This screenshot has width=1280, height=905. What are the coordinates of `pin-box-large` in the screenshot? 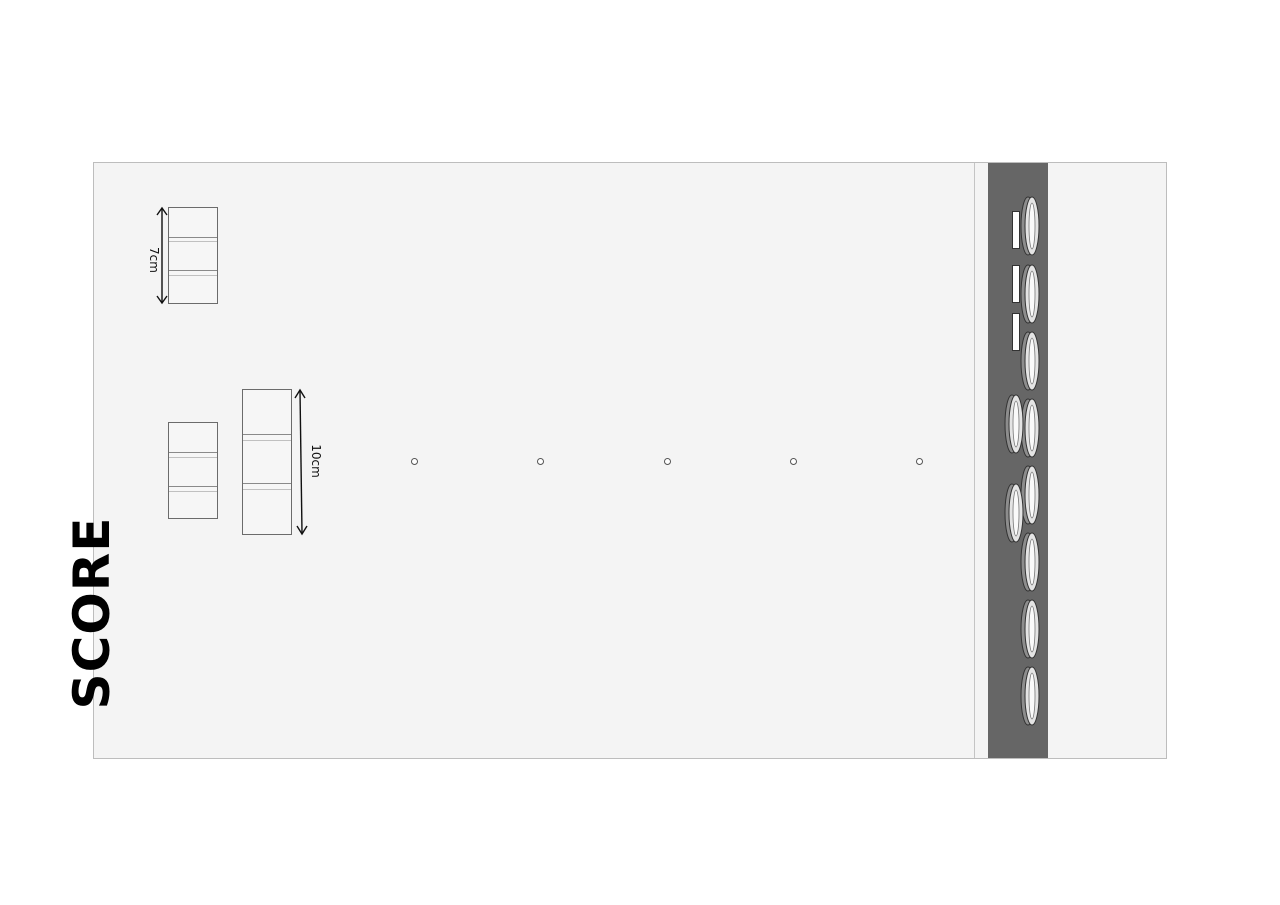 It's located at (267, 462).